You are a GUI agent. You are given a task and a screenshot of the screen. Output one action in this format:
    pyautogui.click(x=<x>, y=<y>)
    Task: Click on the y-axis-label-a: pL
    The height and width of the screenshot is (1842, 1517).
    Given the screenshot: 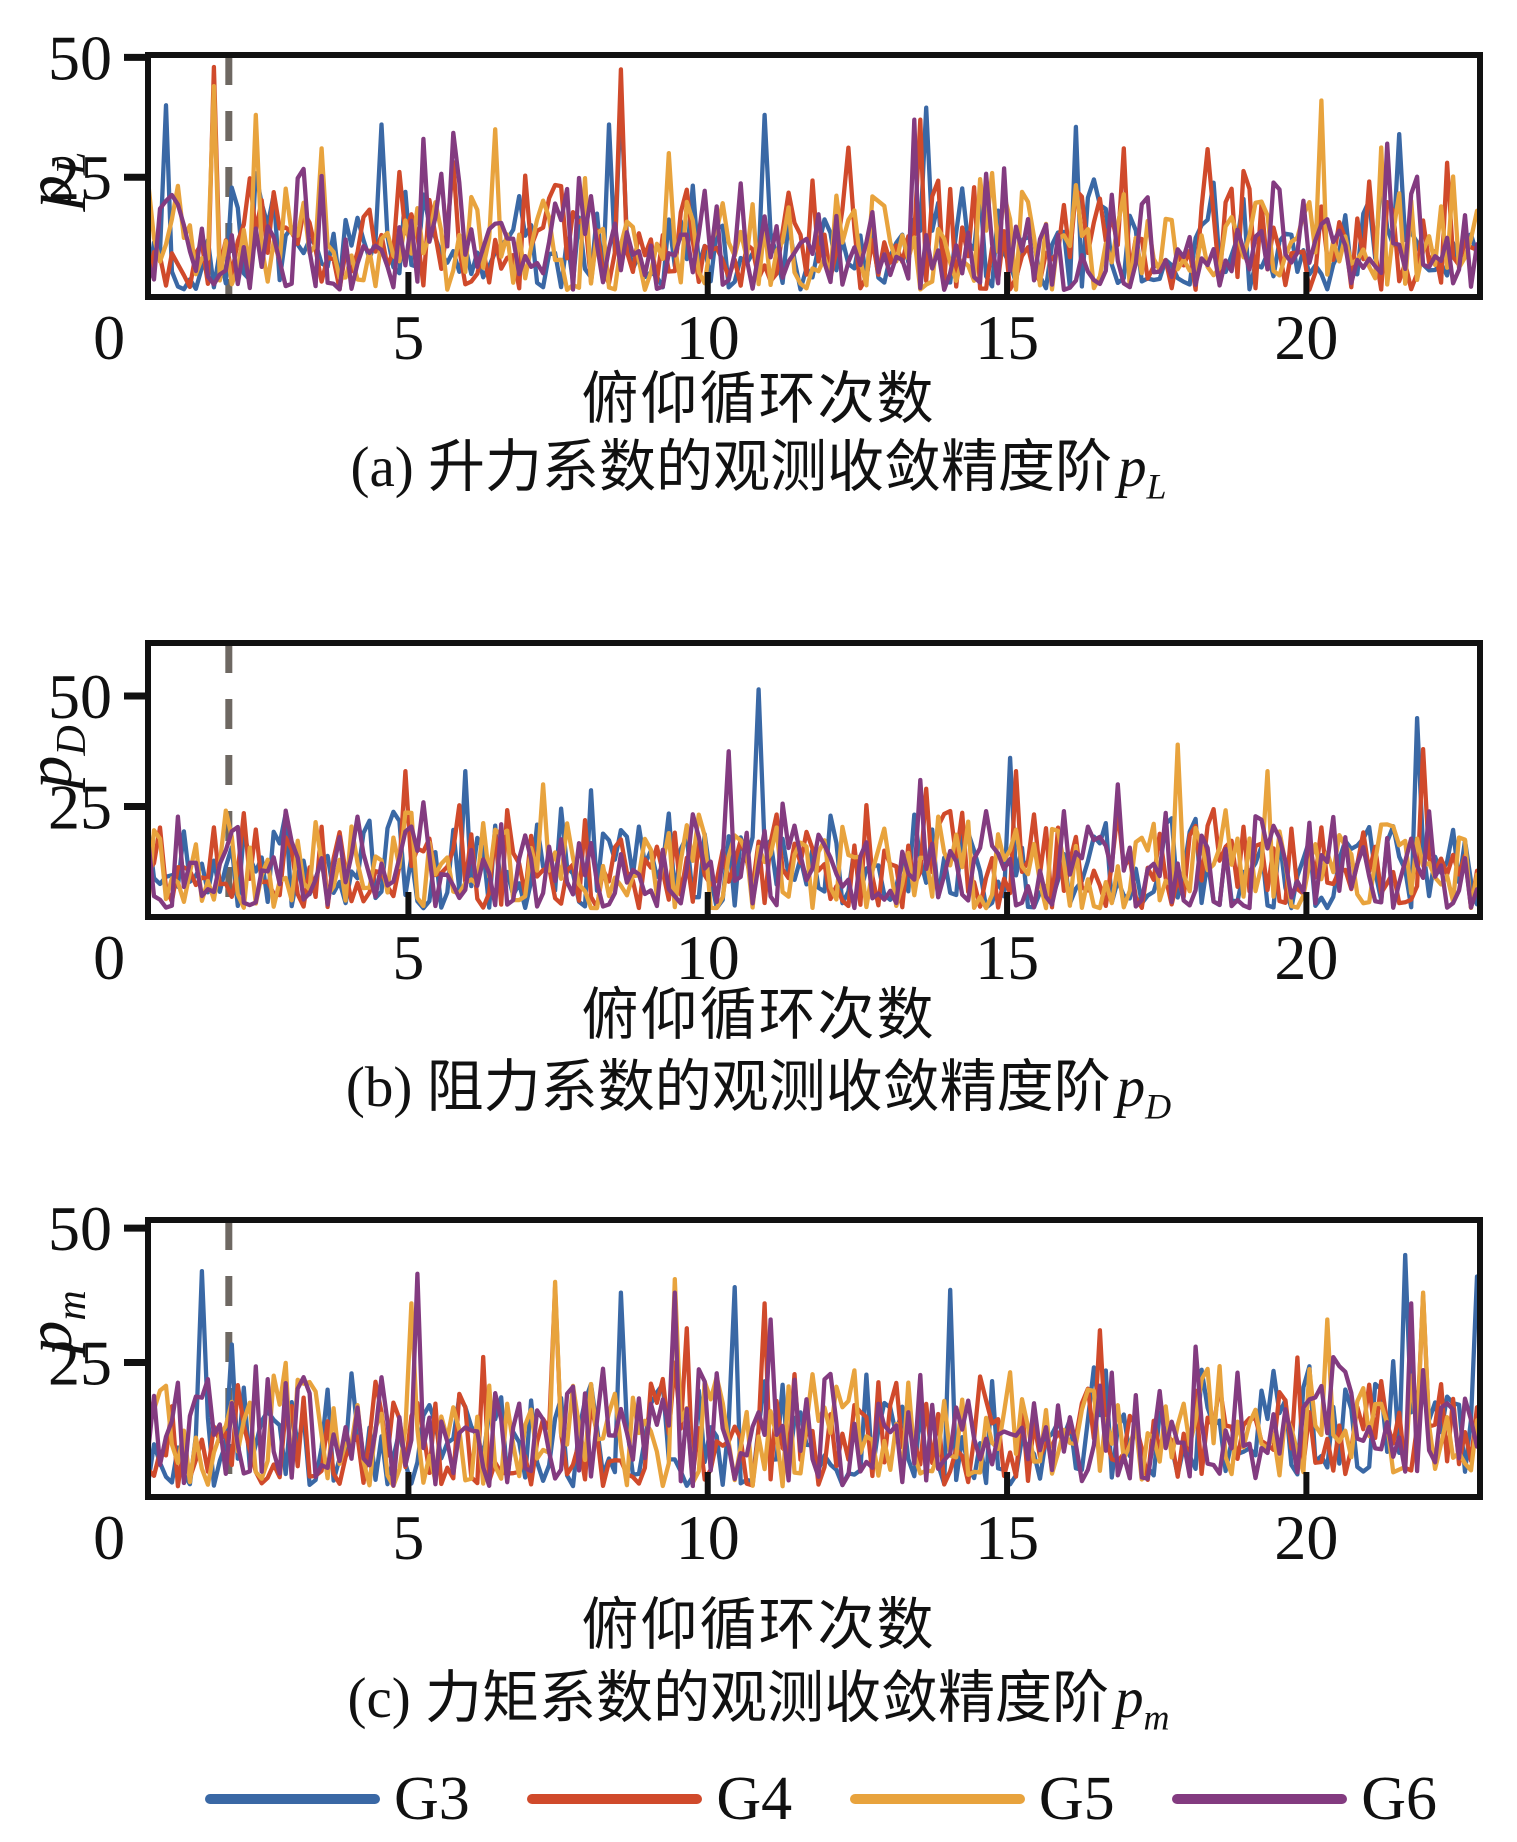 What is the action you would take?
    pyautogui.click(x=54, y=180)
    